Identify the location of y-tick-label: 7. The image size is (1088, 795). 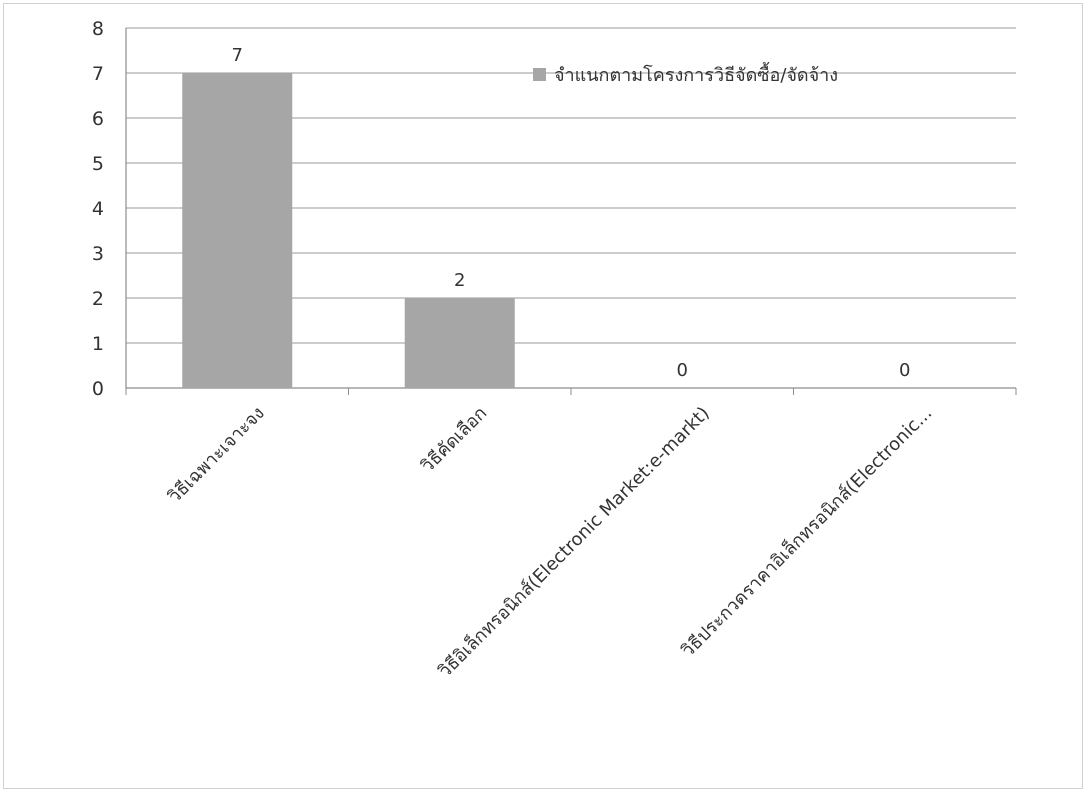
(98, 74).